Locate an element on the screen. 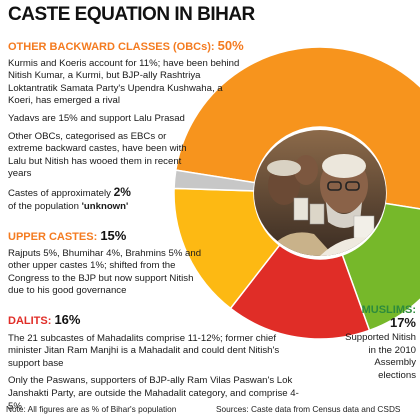 The image size is (420, 420). dalits-header: DALITS: 16% is located at coordinates (158, 320).